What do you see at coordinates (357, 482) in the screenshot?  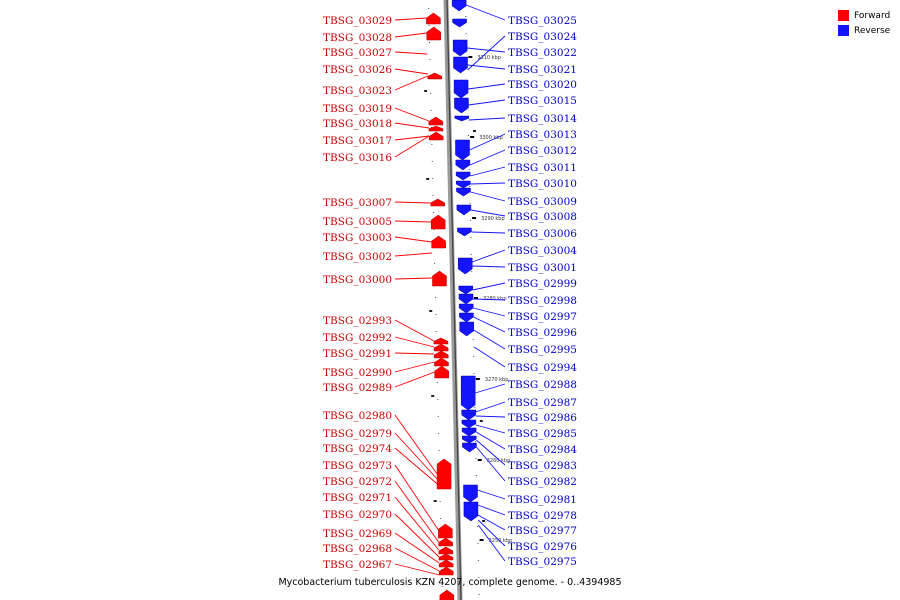 I see `forward-gene-label: TBSG_02972` at bounding box center [357, 482].